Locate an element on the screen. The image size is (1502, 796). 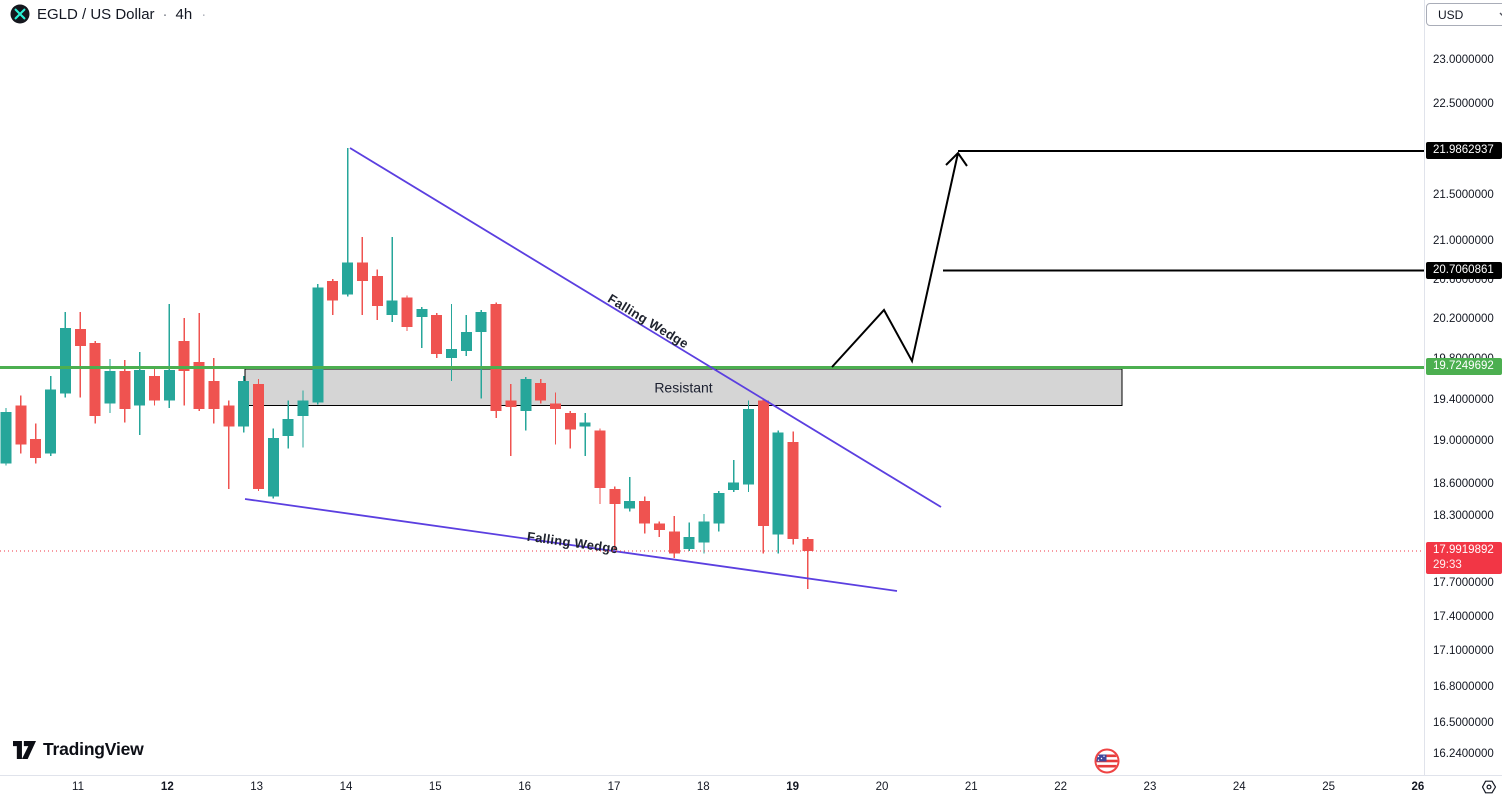
wedge-upper-trendline-label: Falling Wedge is located at coordinates (648, 321).